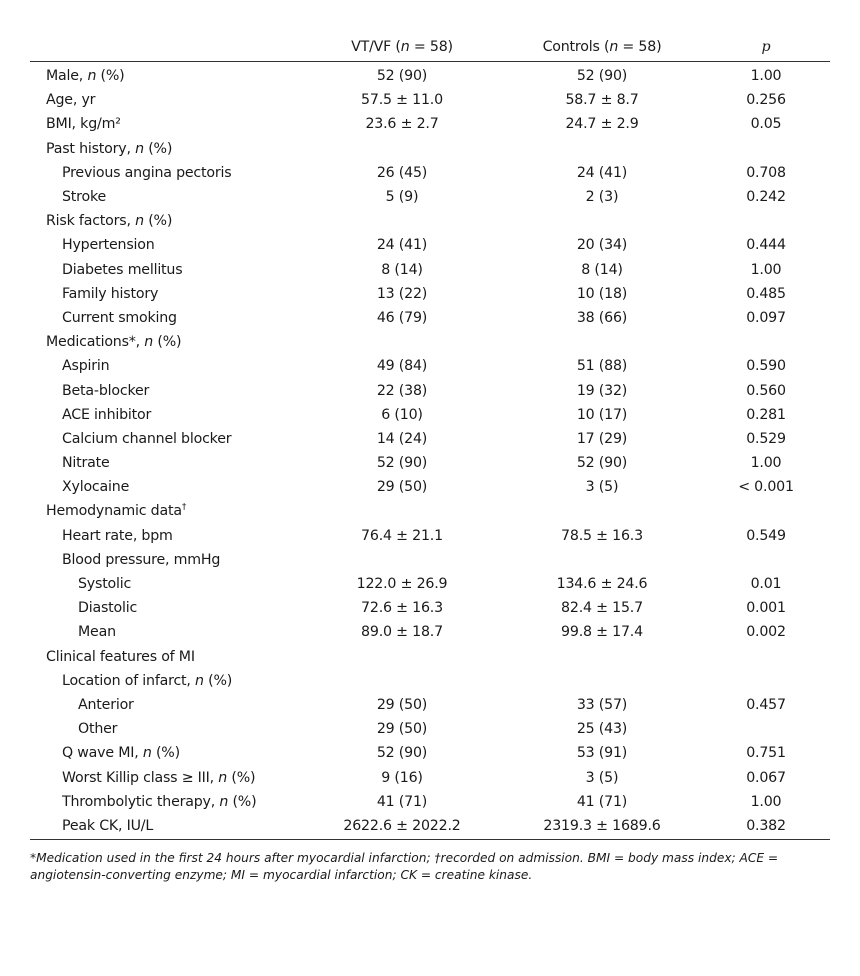 The width and height of the screenshot is (860, 976). I want to click on table-row: Past history, n (%), so click(430, 149).